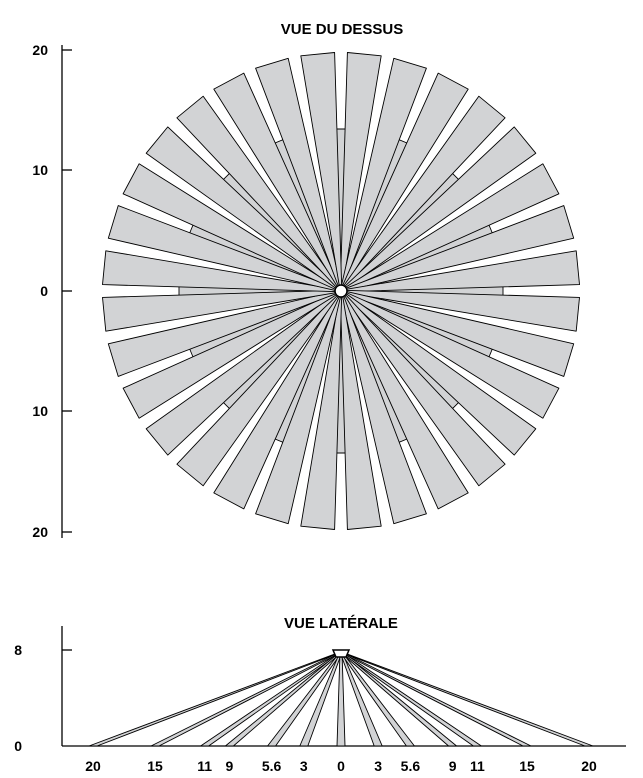  I want to click on side-x-tick-1: 15, so click(155, 766).